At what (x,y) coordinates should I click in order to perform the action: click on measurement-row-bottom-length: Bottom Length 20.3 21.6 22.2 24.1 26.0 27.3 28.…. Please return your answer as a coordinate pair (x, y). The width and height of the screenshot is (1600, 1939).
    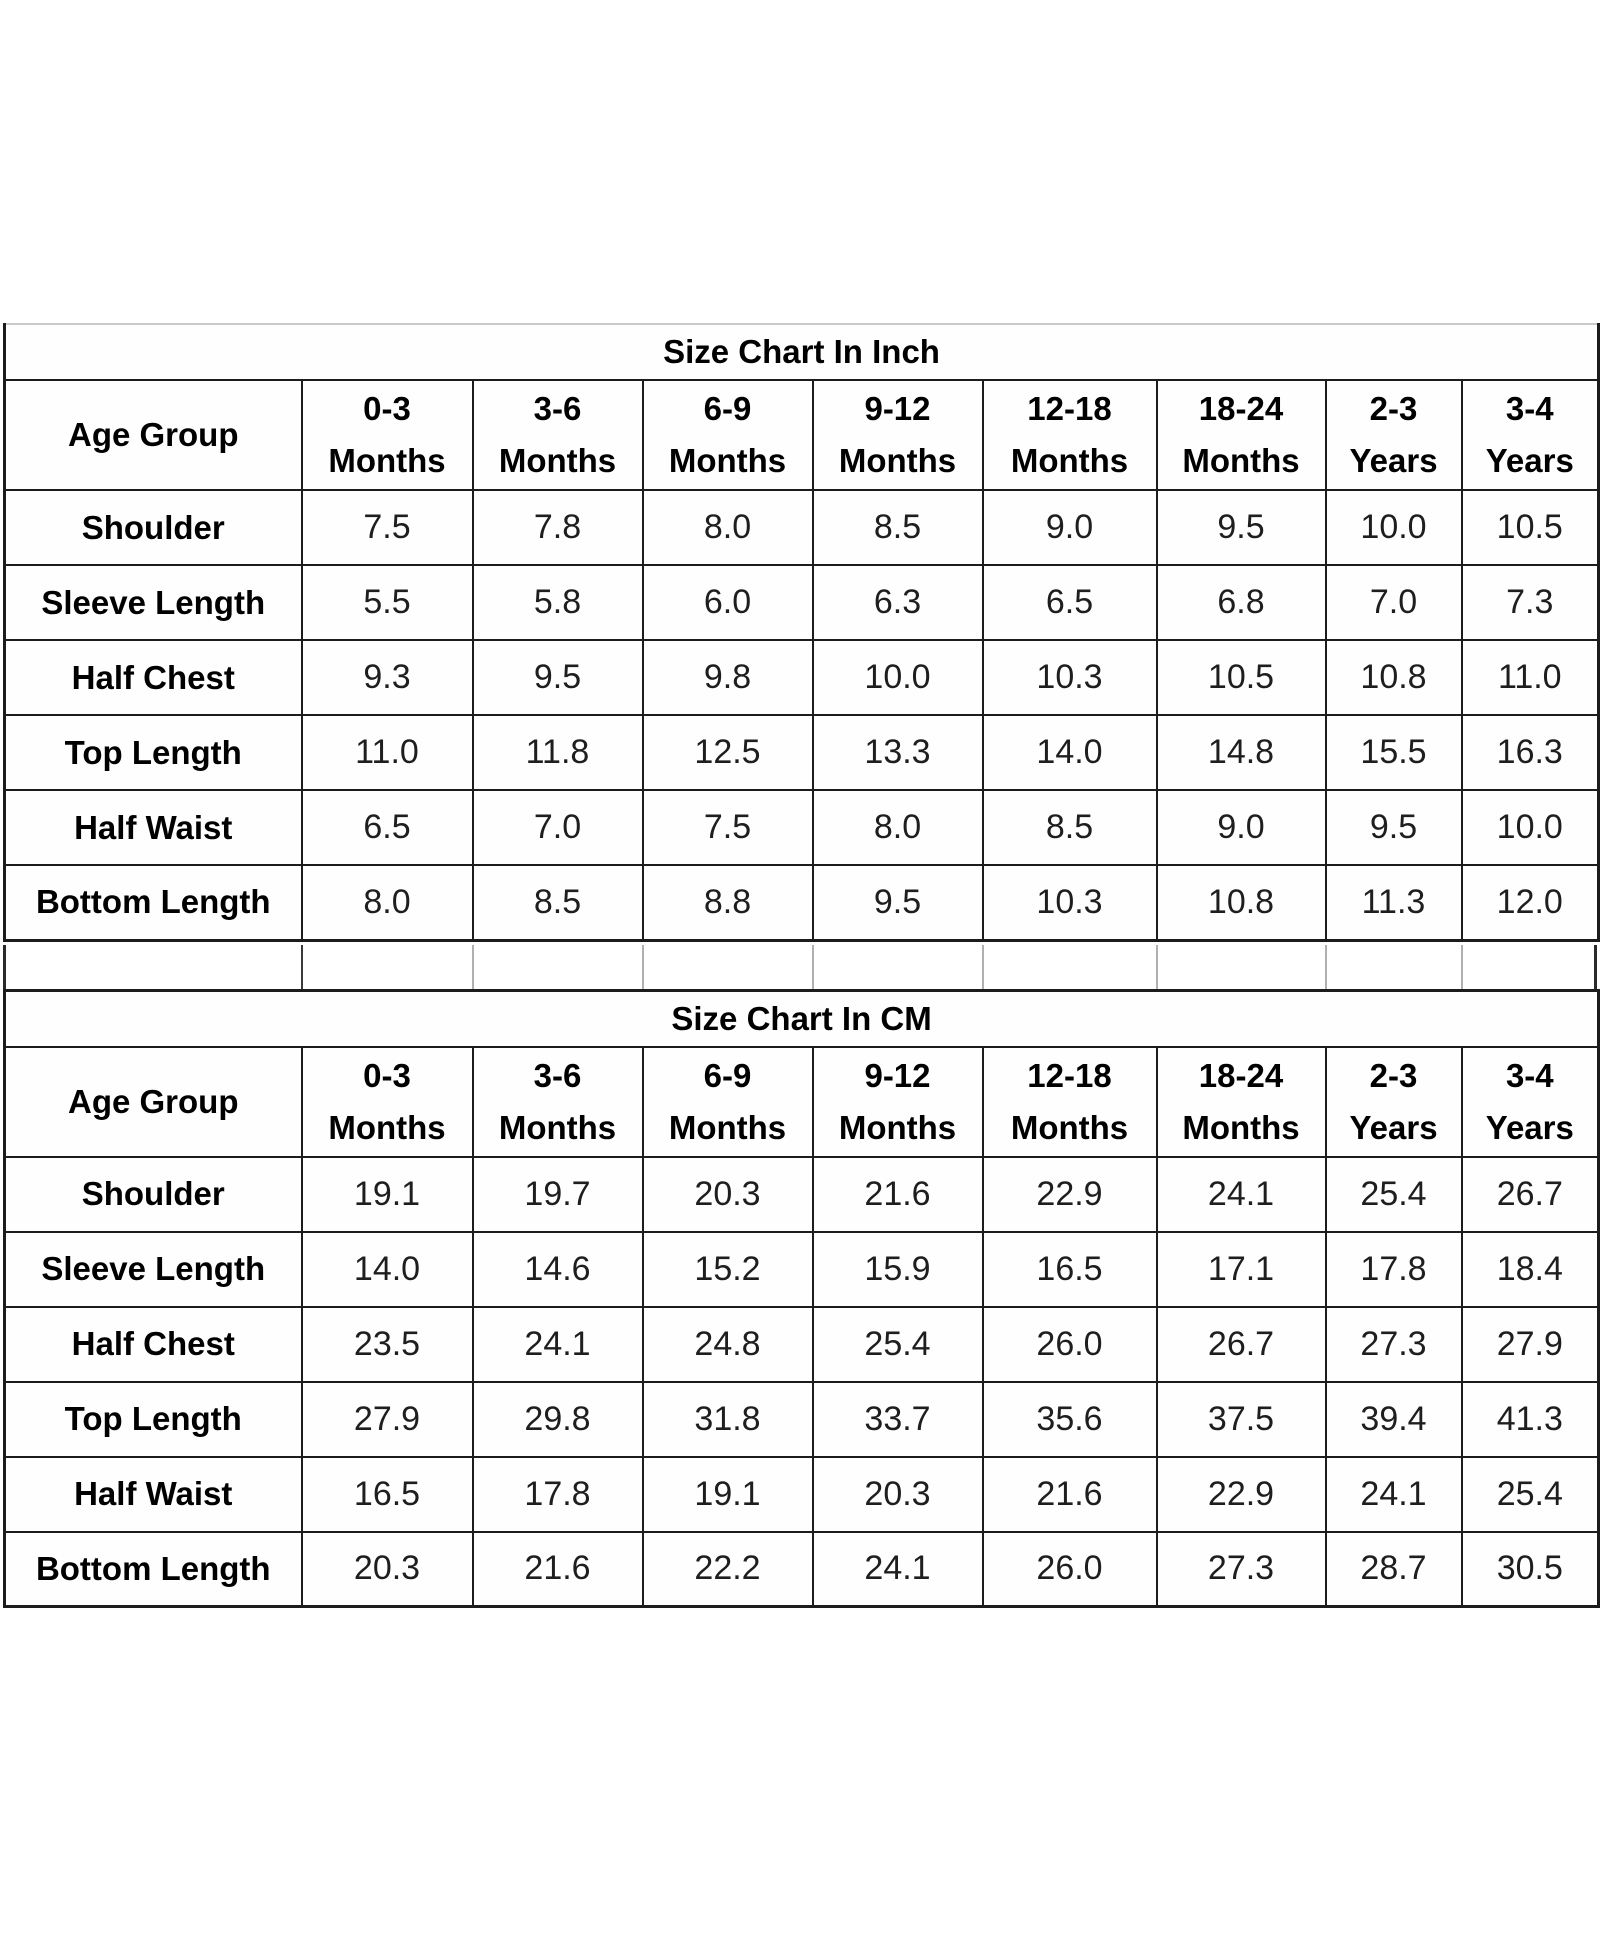
    Looking at the image, I should click on (801, 1569).